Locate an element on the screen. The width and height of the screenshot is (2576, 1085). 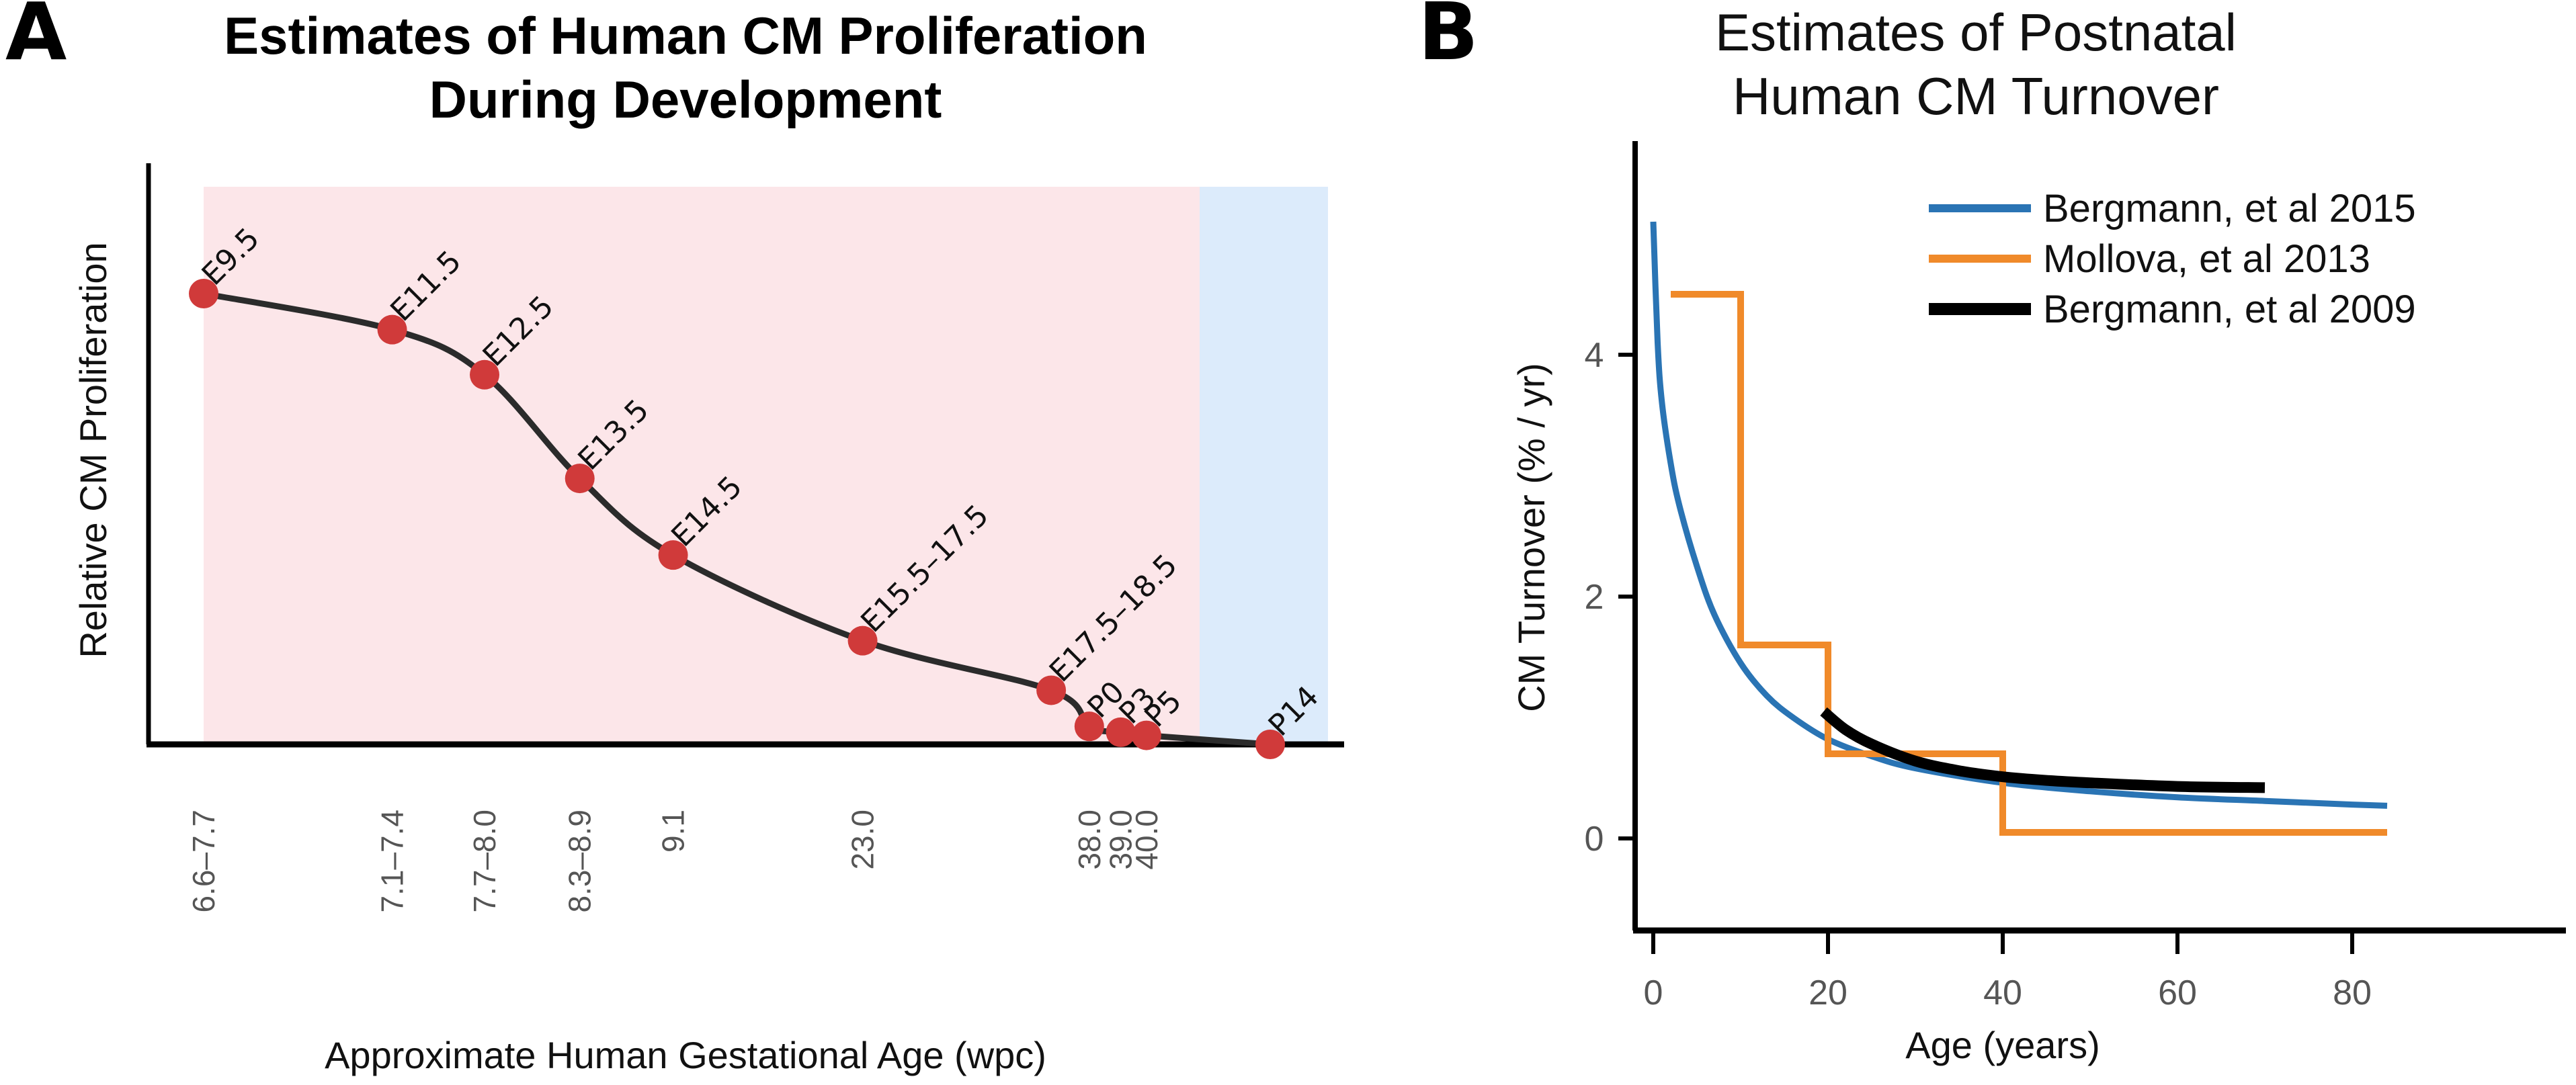
x-tick-label: 23.0 is located at coordinates (862, 840).